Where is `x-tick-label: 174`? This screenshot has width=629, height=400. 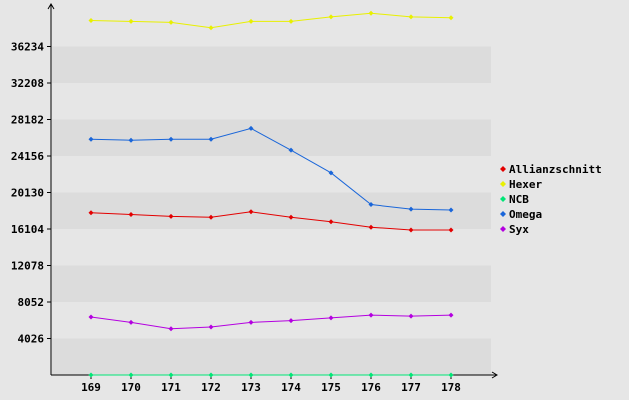 x-tick-label: 174 is located at coordinates (291, 387).